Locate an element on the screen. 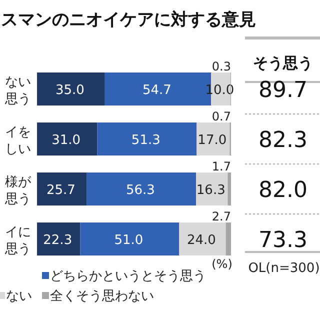 The width and height of the screenshot is (320, 327). data-label: 35.0 is located at coordinates (69, 90).